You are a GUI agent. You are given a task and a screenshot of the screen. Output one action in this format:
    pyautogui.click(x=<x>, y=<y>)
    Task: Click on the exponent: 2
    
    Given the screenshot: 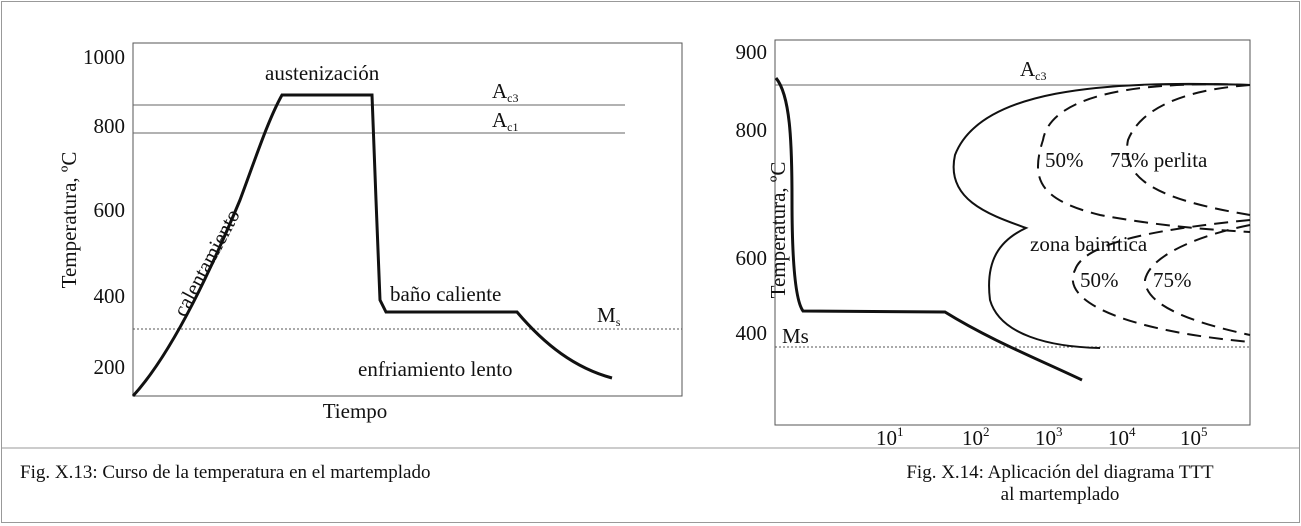 What is the action you would take?
    pyautogui.click(x=986, y=431)
    